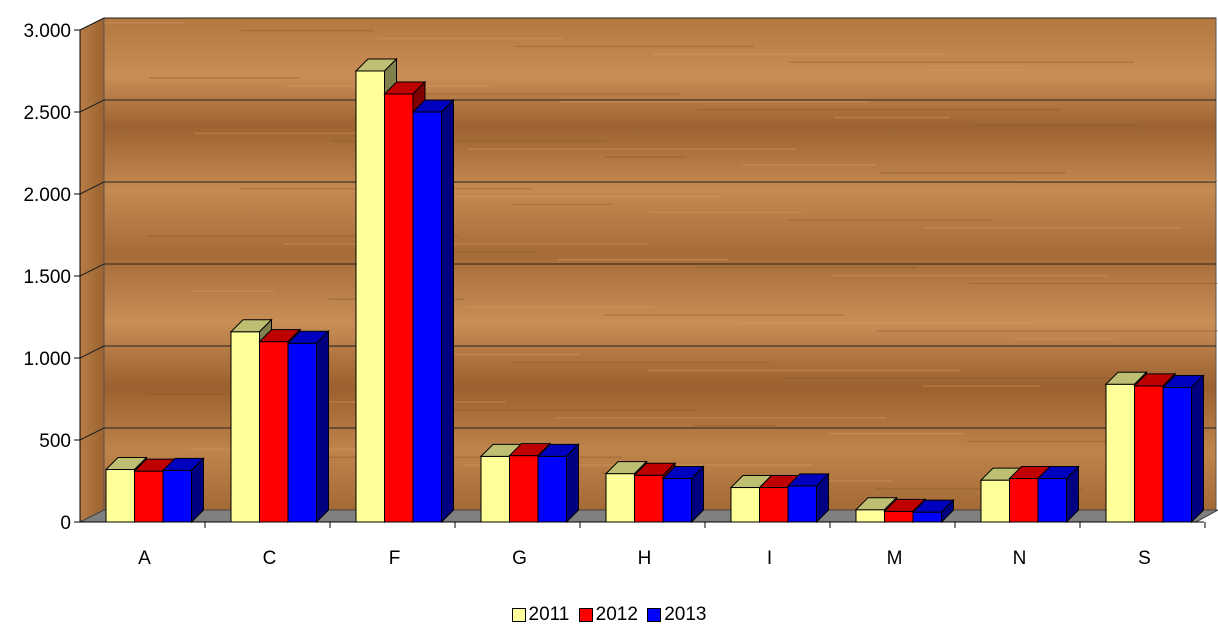 Image resolution: width=1218 pixels, height=628 pixels. What do you see at coordinates (870, 516) in the screenshot?
I see `bar-2011-M` at bounding box center [870, 516].